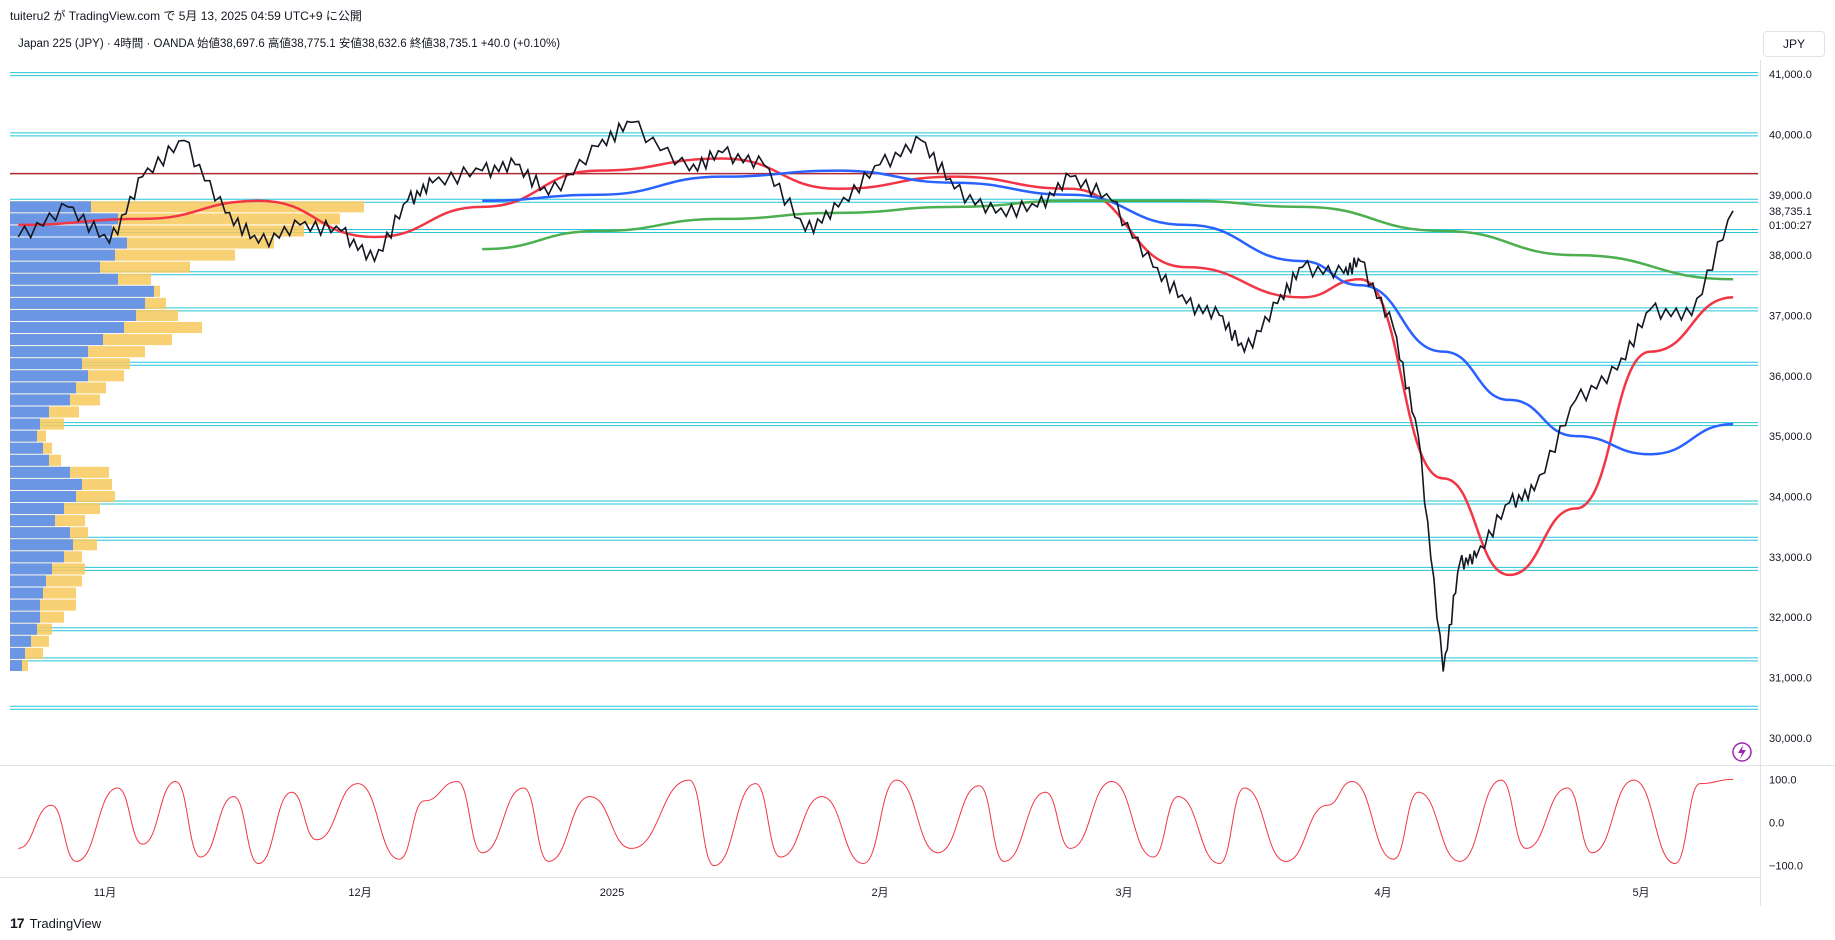 The image size is (1835, 940). I want to click on last-price-label: 38,735.1 01:00:27, so click(1790, 219).